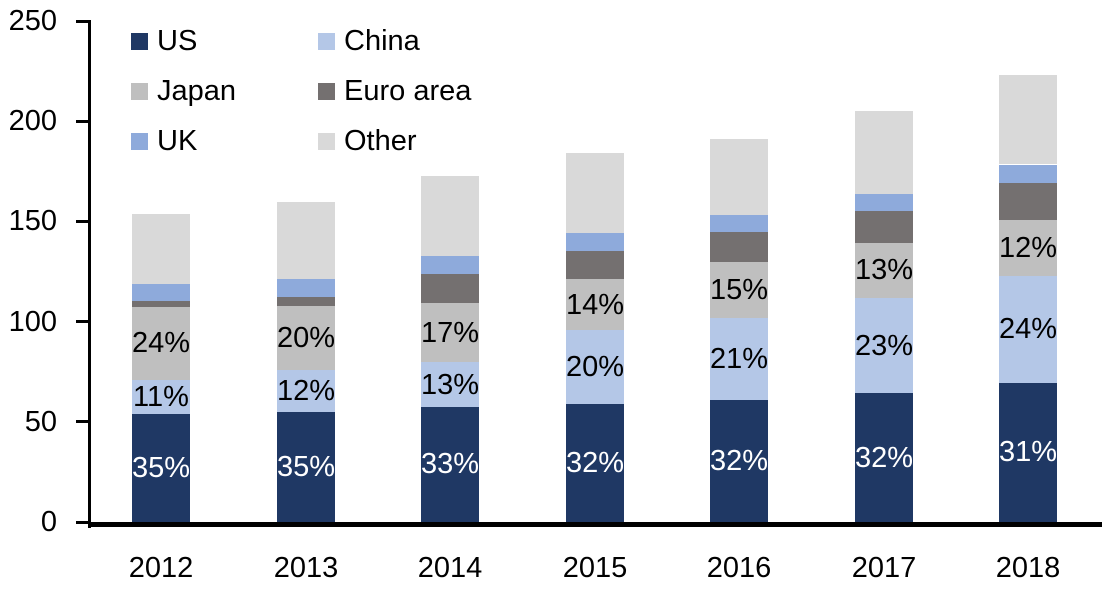 The height and width of the screenshot is (598, 1102). Describe the element at coordinates (161, 568) in the screenshot. I see `x-tick-label: 2012` at that location.